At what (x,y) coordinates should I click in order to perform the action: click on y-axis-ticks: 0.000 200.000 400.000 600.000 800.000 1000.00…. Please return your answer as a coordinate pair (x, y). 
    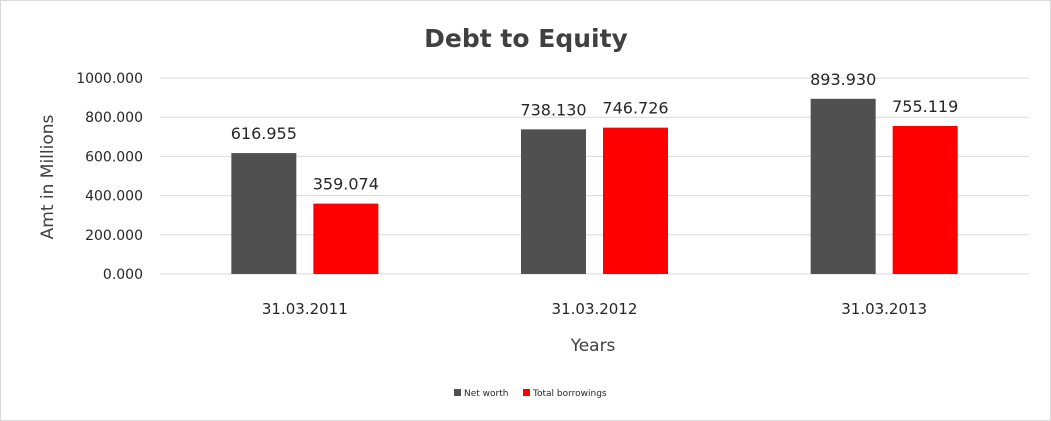
    Looking at the image, I should click on (109, 177).